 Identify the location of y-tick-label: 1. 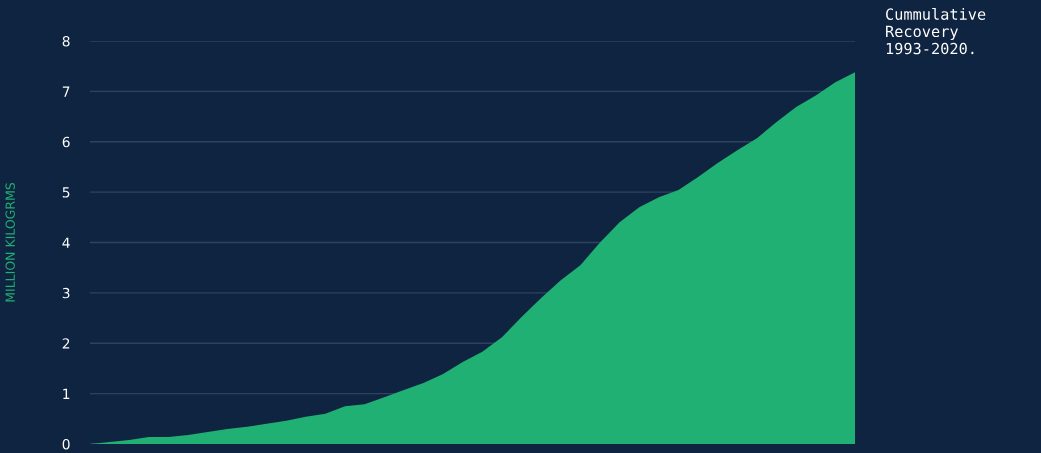
(66, 393).